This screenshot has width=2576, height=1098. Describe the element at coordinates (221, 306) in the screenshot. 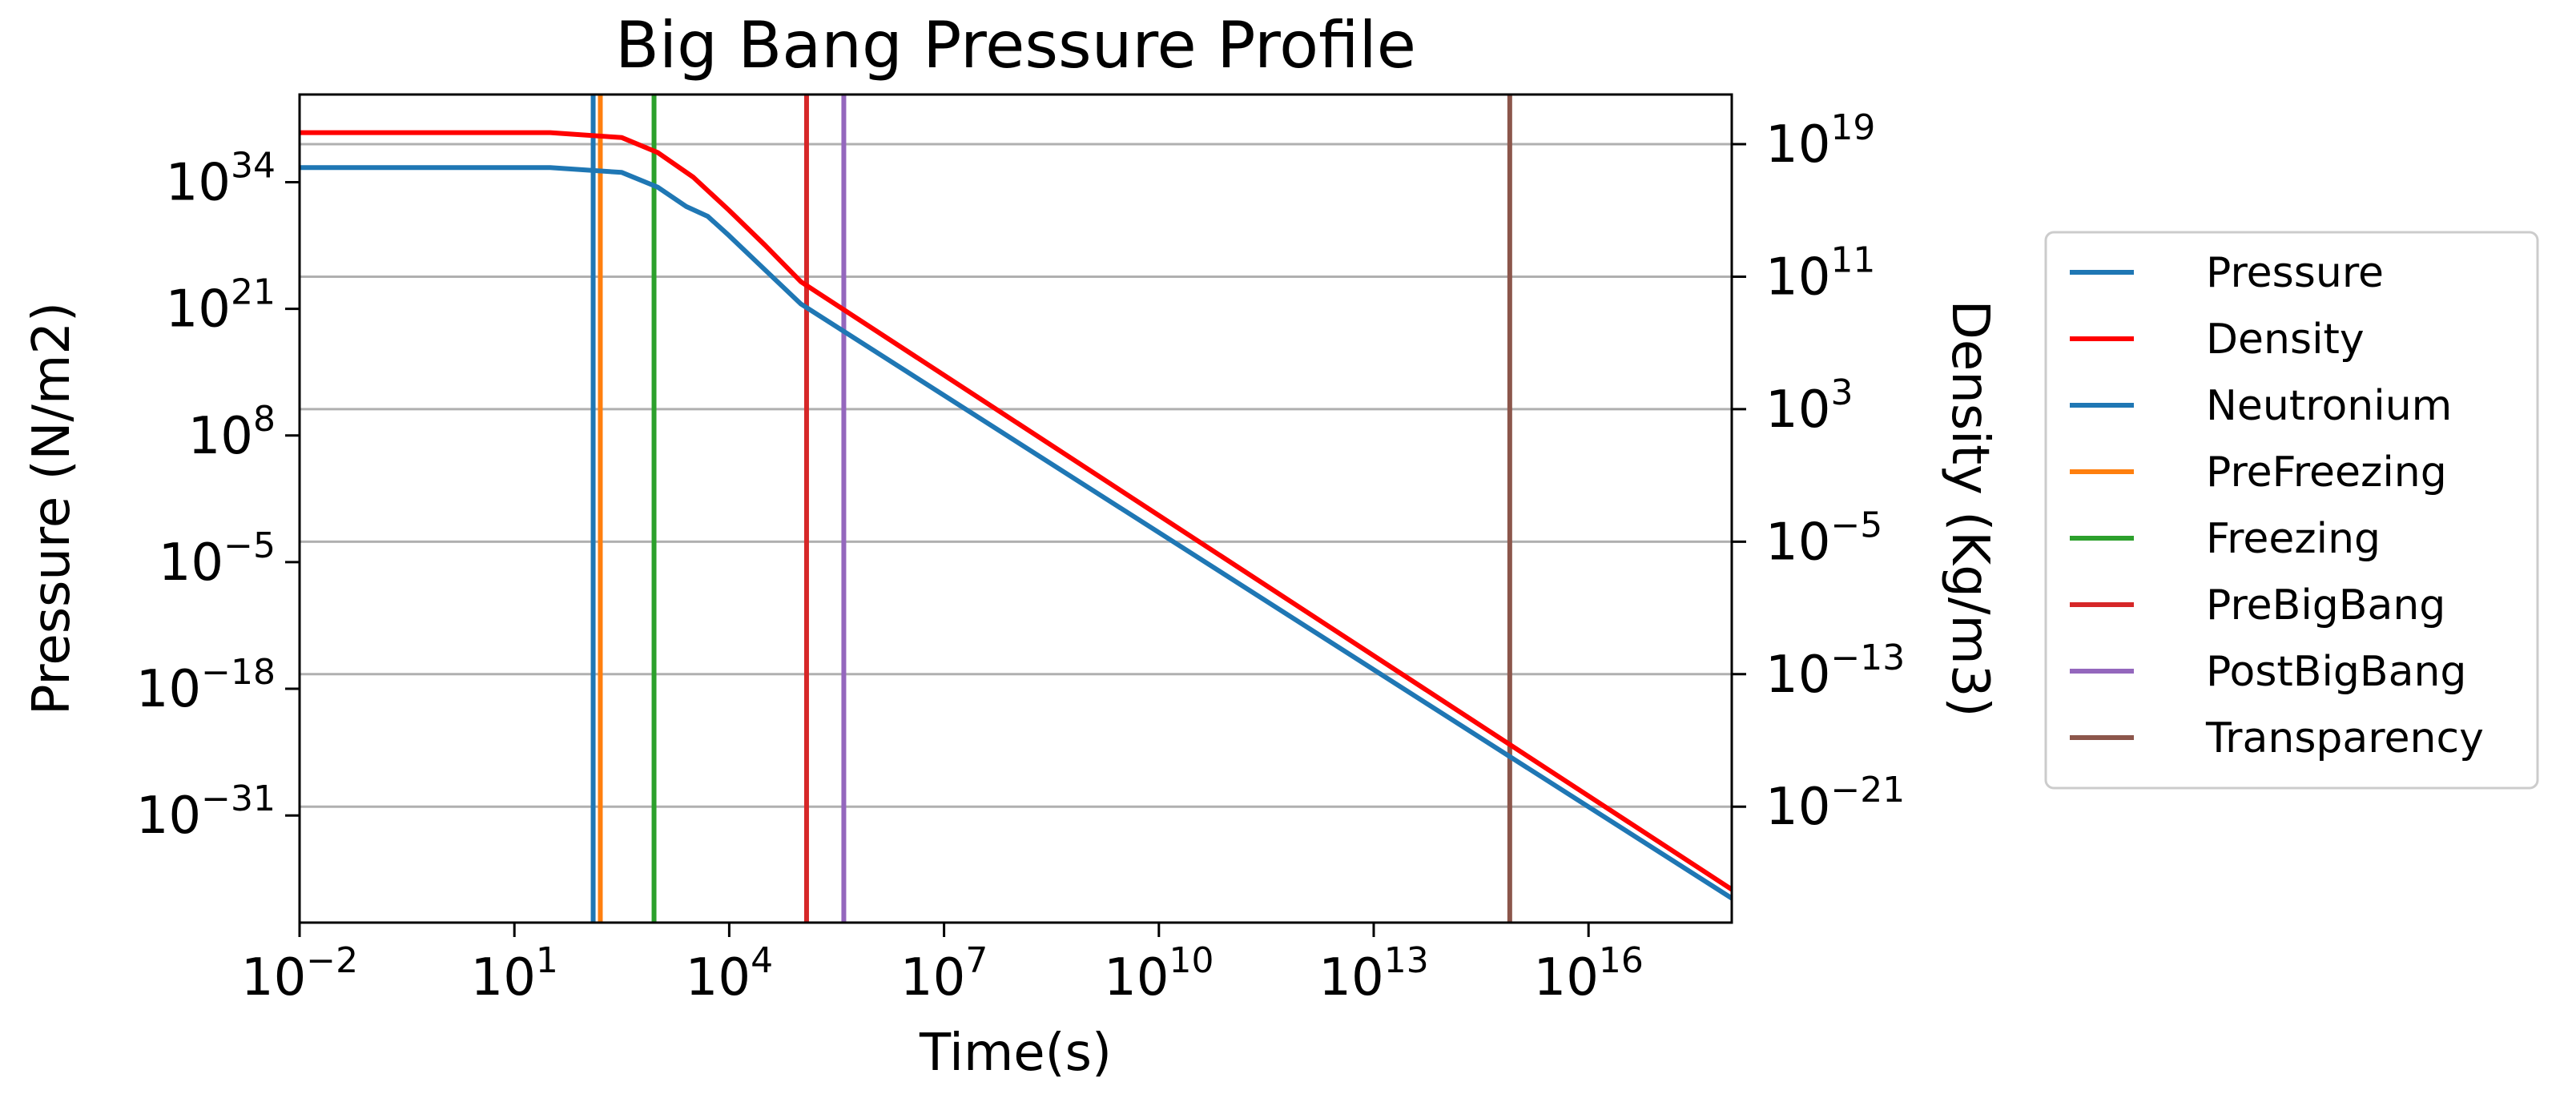

I see `y-tick-label: 10²¹` at that location.